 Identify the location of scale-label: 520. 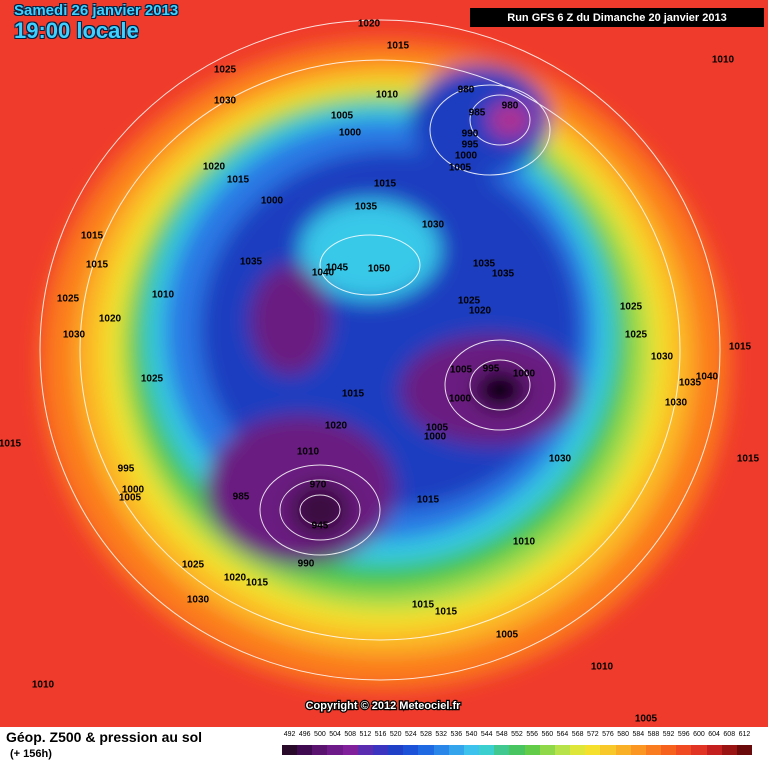
(395, 734).